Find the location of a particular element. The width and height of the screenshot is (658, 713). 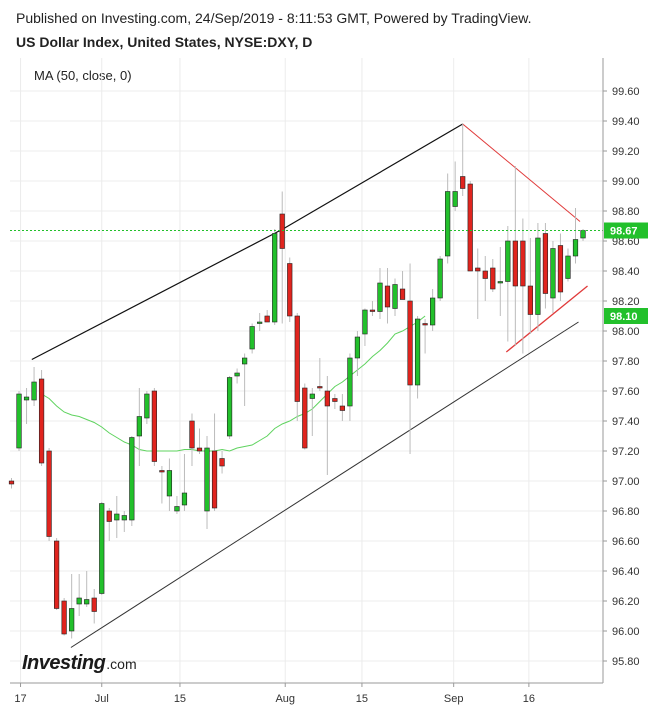

x-tick-label: Aug is located at coordinates (285, 699).